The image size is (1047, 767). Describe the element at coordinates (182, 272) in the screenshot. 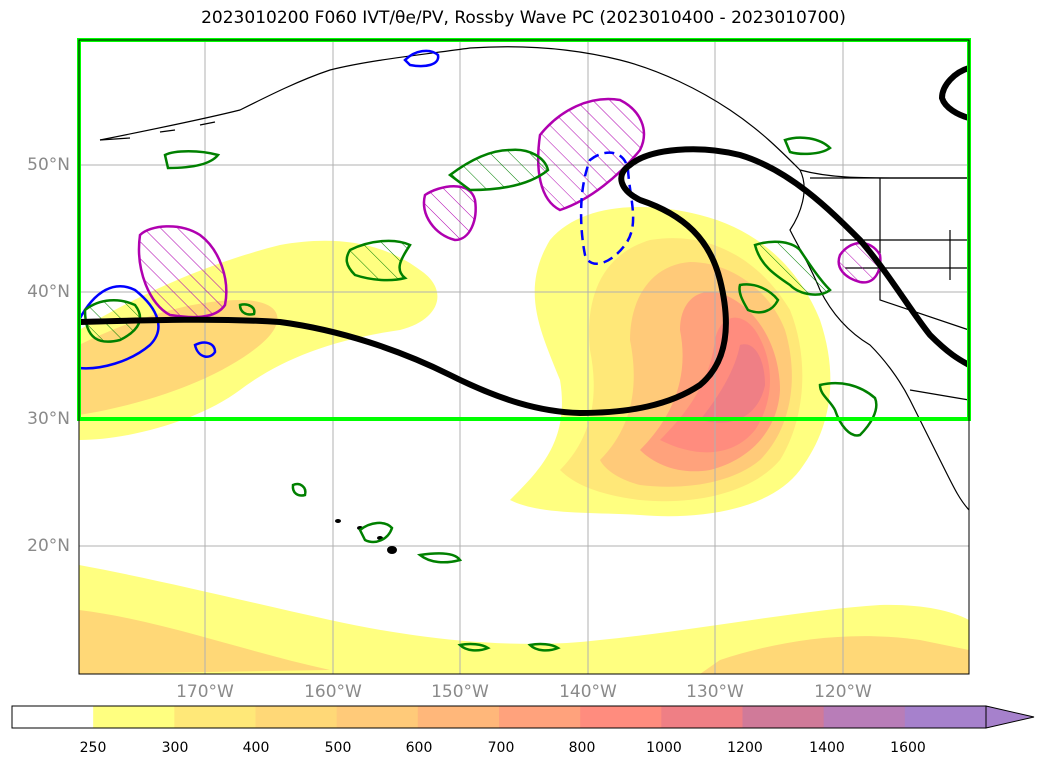

I see `theta-e-pos-west` at that location.